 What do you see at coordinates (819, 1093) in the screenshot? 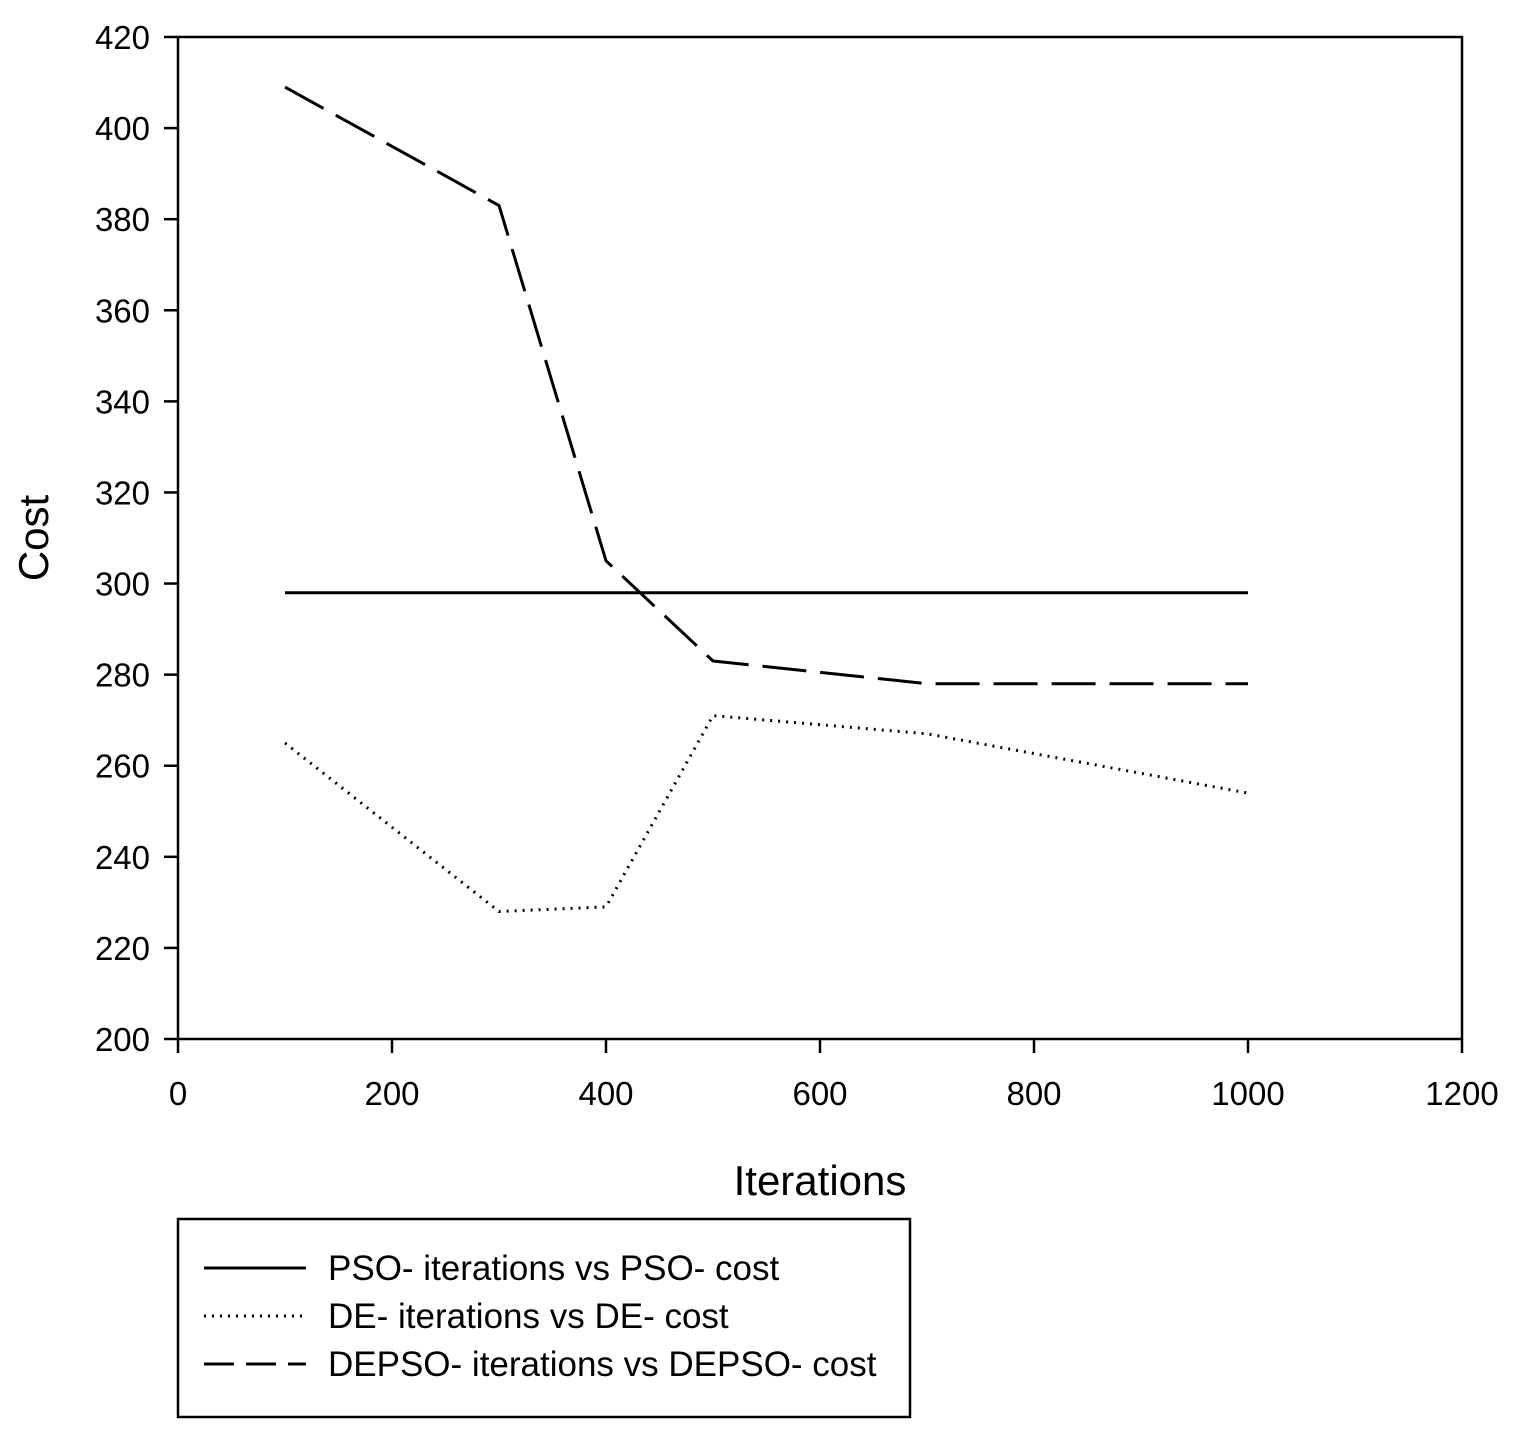
I see `x-tick-label: 600` at bounding box center [819, 1093].